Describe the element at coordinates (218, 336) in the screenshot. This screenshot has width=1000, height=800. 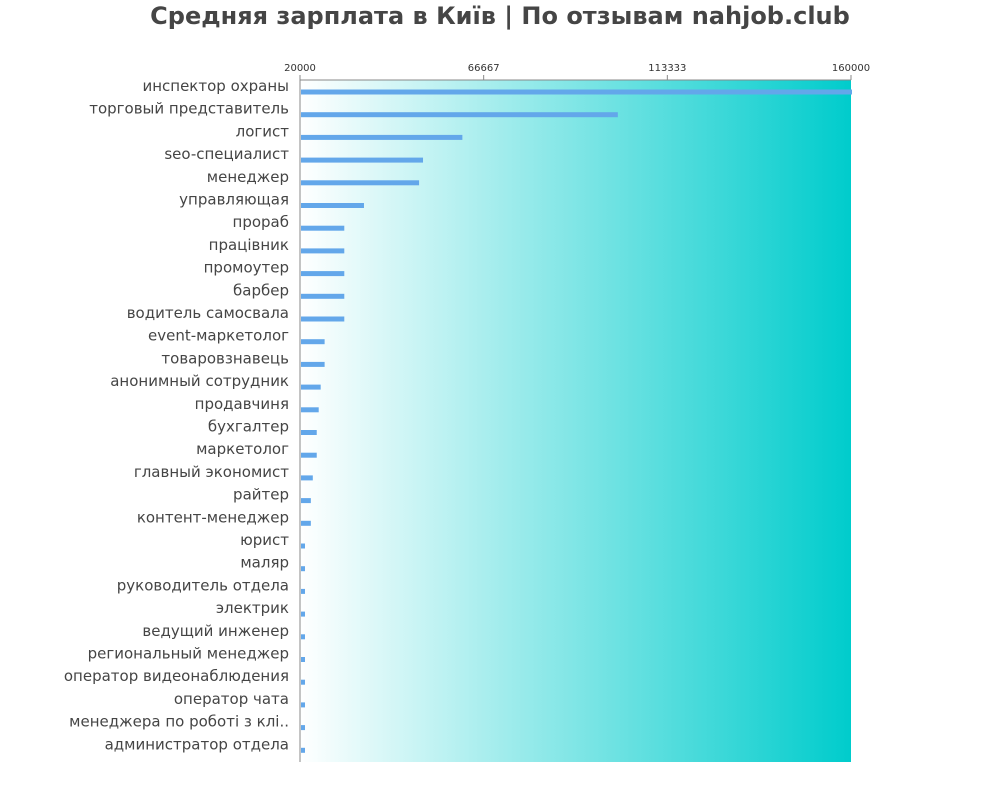
I see `category-label: event-маркетолог` at that location.